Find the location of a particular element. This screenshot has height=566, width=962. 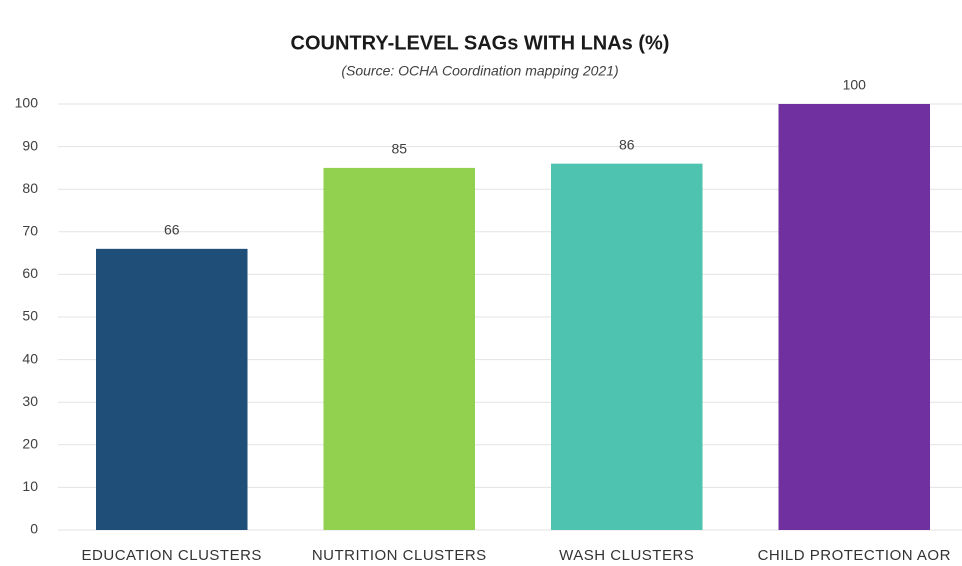

value-label: 86 is located at coordinates (627, 144).